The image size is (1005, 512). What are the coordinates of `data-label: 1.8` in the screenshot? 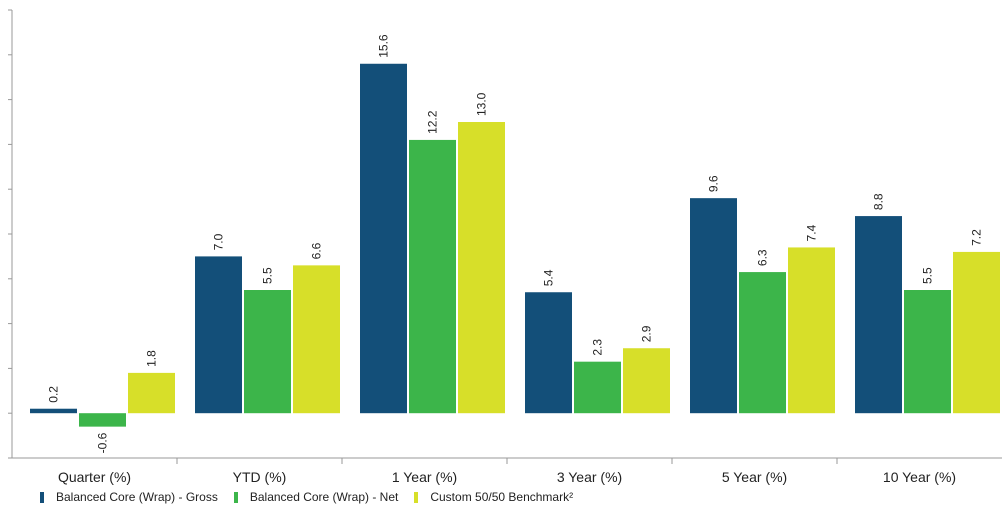 It's located at (152, 358).